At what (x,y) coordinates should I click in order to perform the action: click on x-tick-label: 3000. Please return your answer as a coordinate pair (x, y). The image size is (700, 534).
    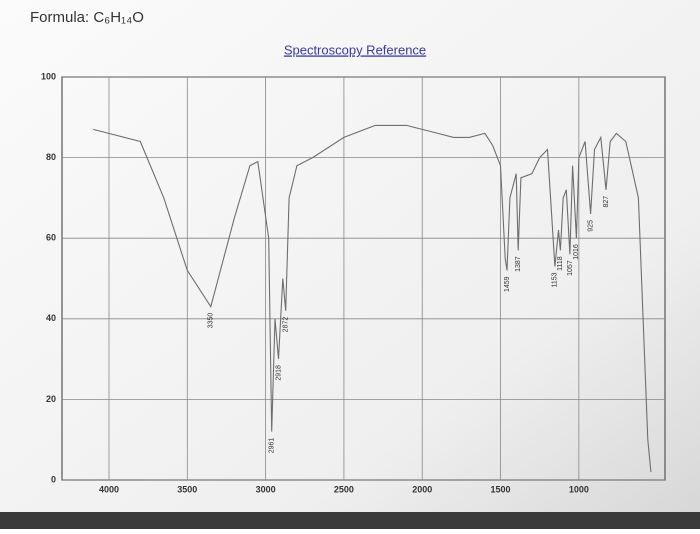
    Looking at the image, I should click on (266, 489).